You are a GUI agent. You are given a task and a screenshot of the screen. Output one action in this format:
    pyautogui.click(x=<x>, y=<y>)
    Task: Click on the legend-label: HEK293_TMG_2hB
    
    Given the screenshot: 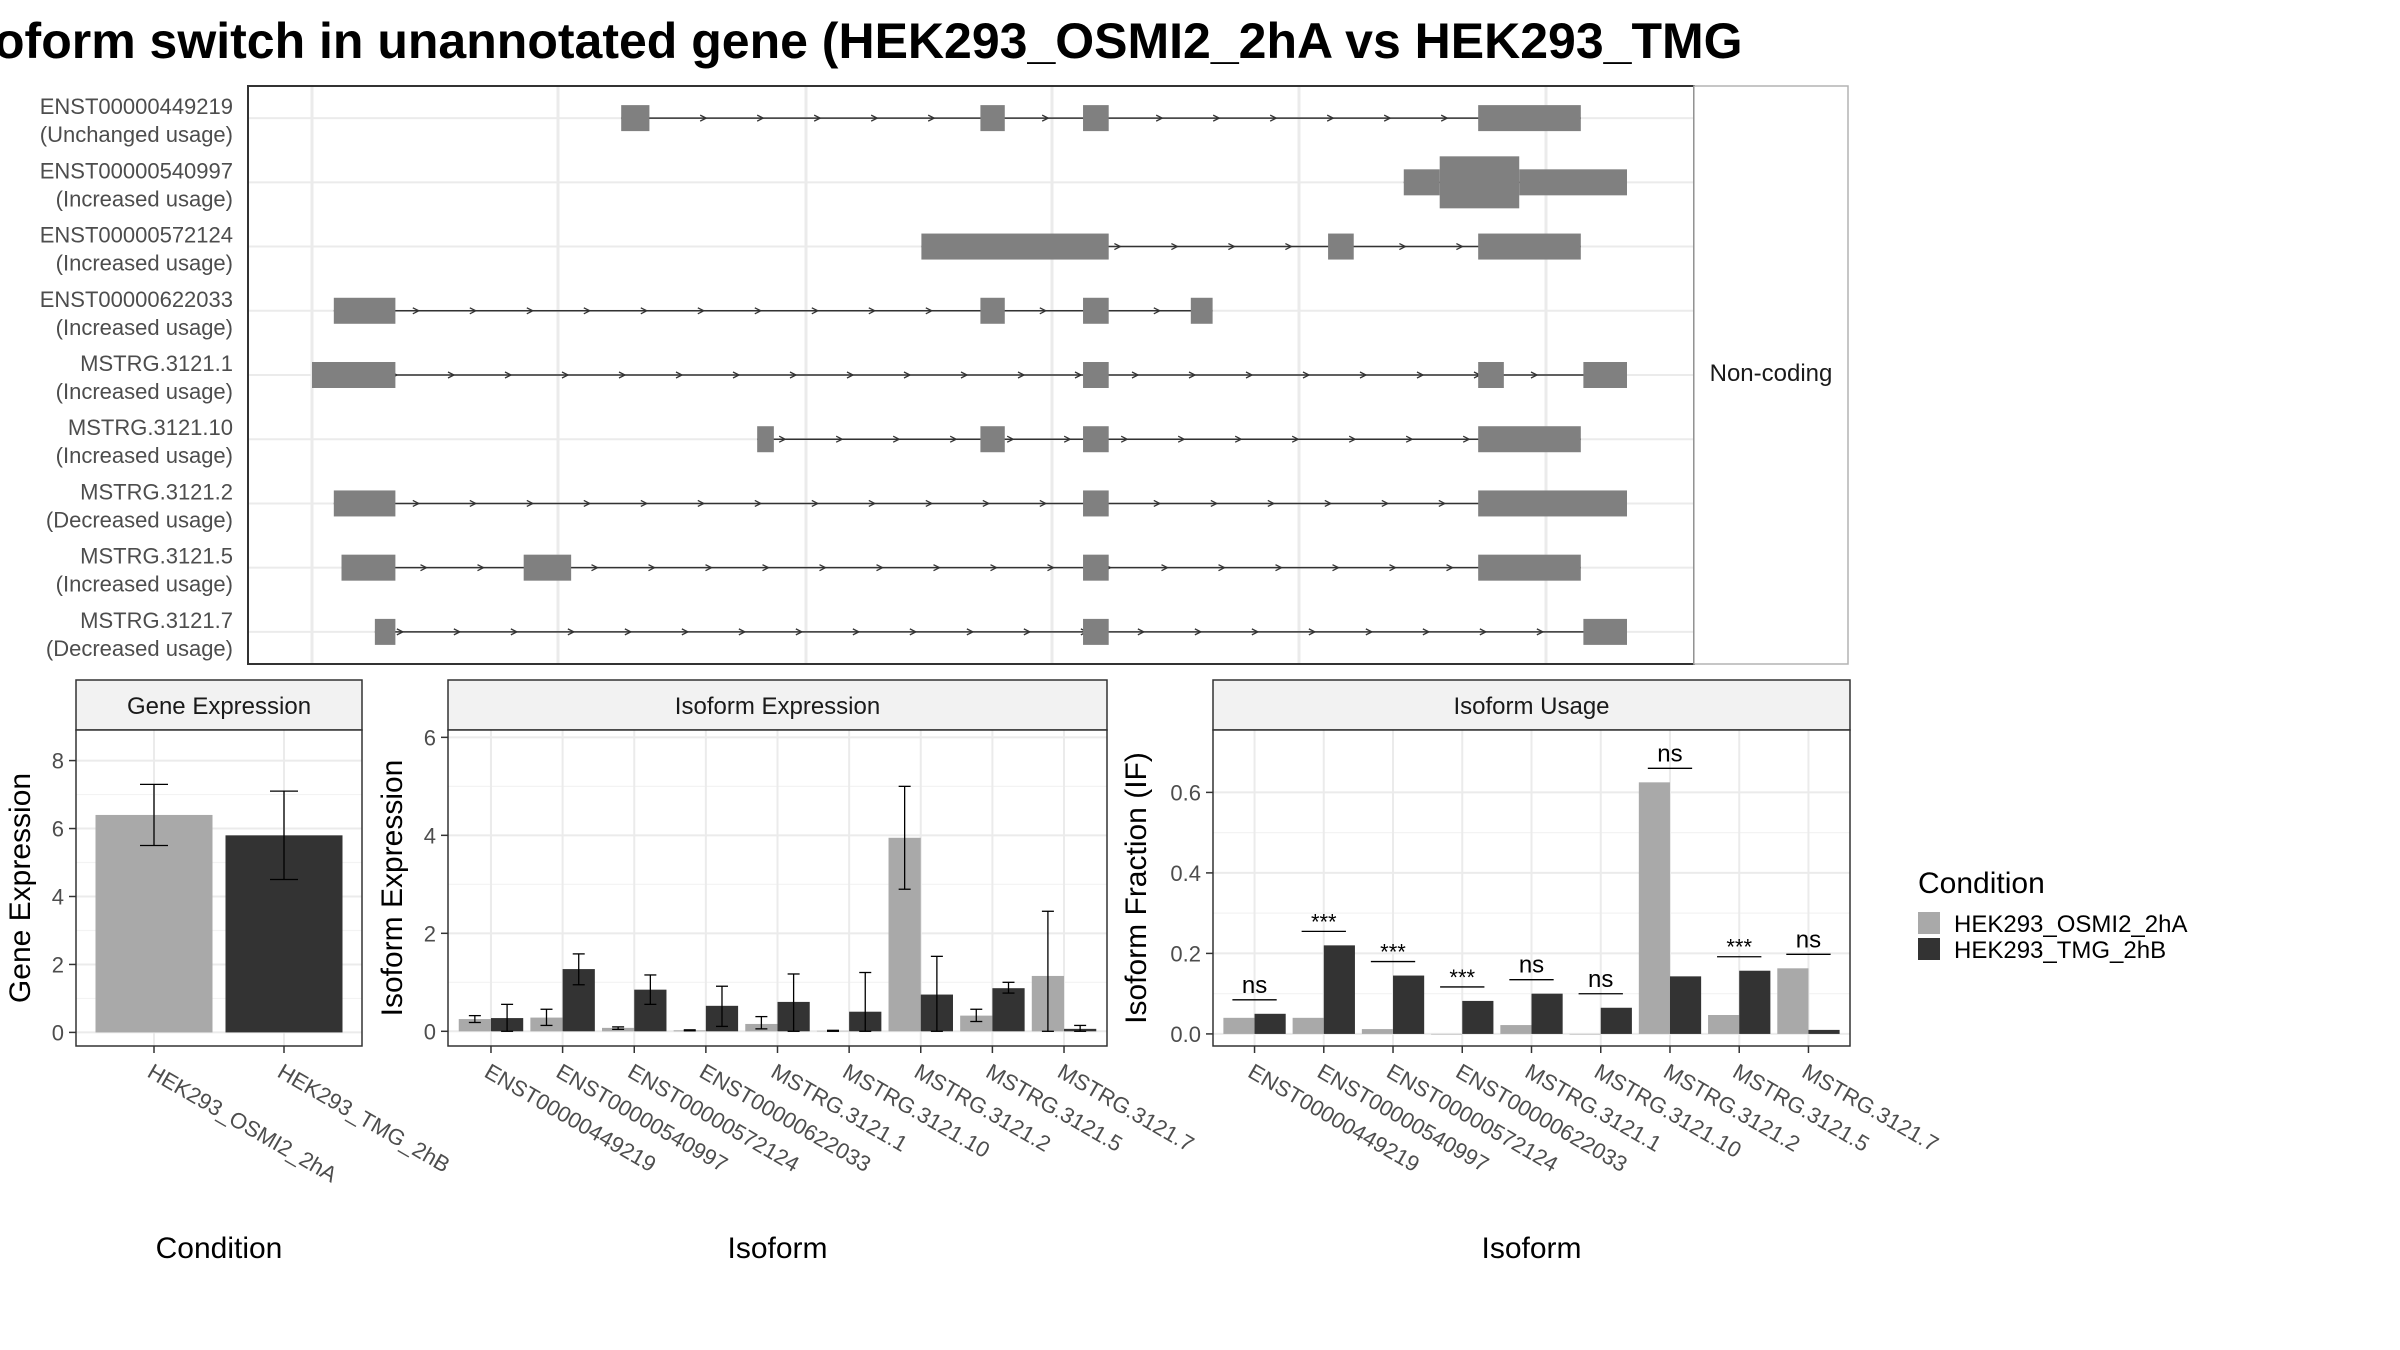 What is the action you would take?
    pyautogui.click(x=2060, y=950)
    